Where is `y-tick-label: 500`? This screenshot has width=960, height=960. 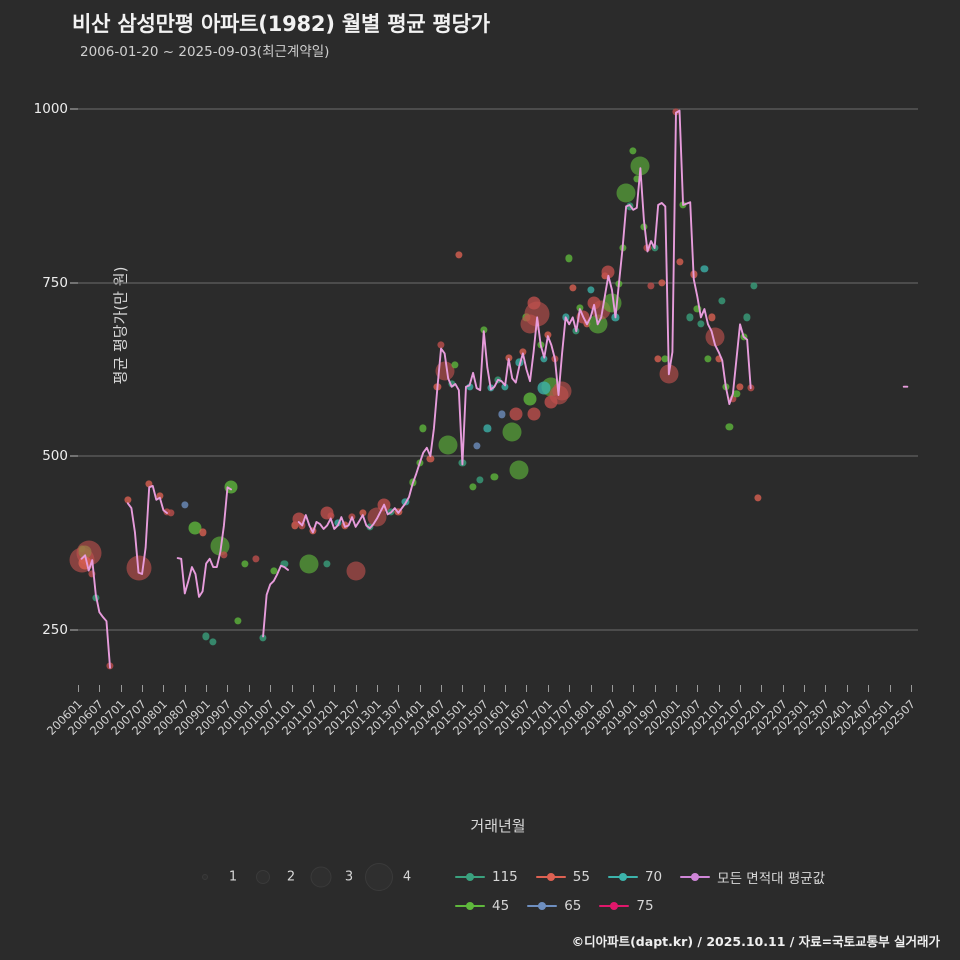 y-tick-label: 500 is located at coordinates (55, 456).